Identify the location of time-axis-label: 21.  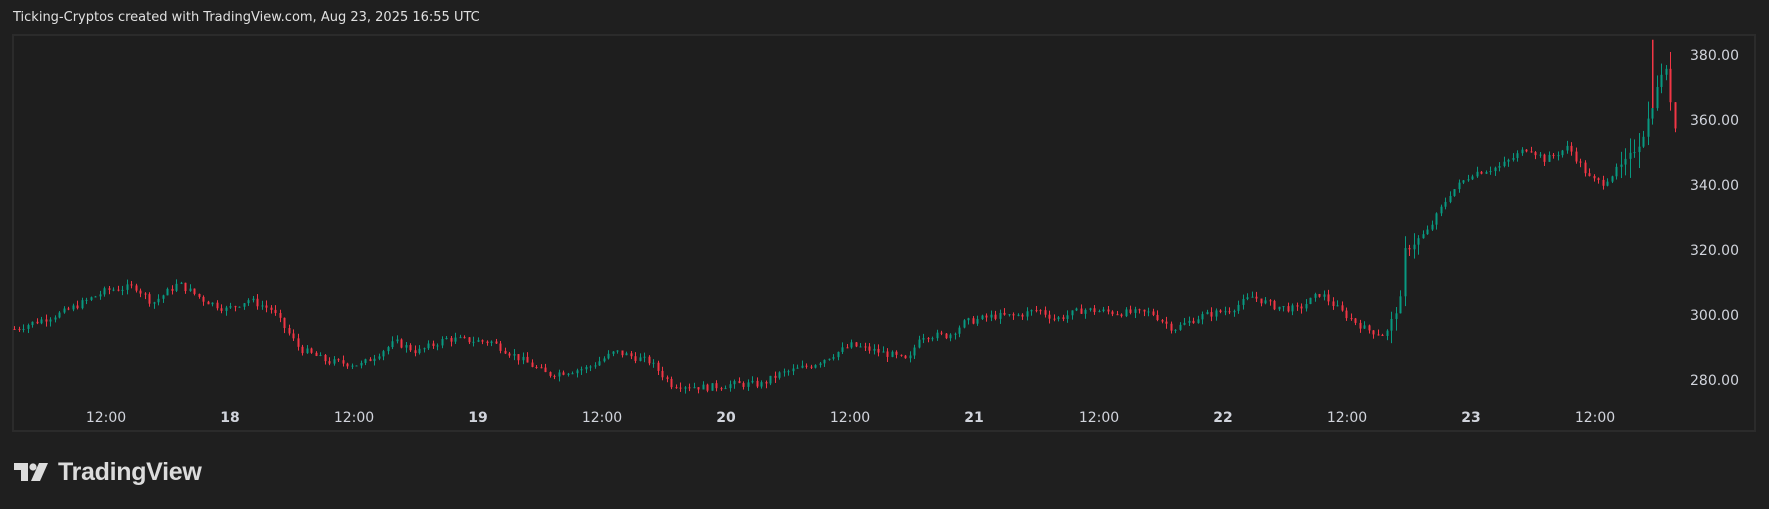
(974, 418).